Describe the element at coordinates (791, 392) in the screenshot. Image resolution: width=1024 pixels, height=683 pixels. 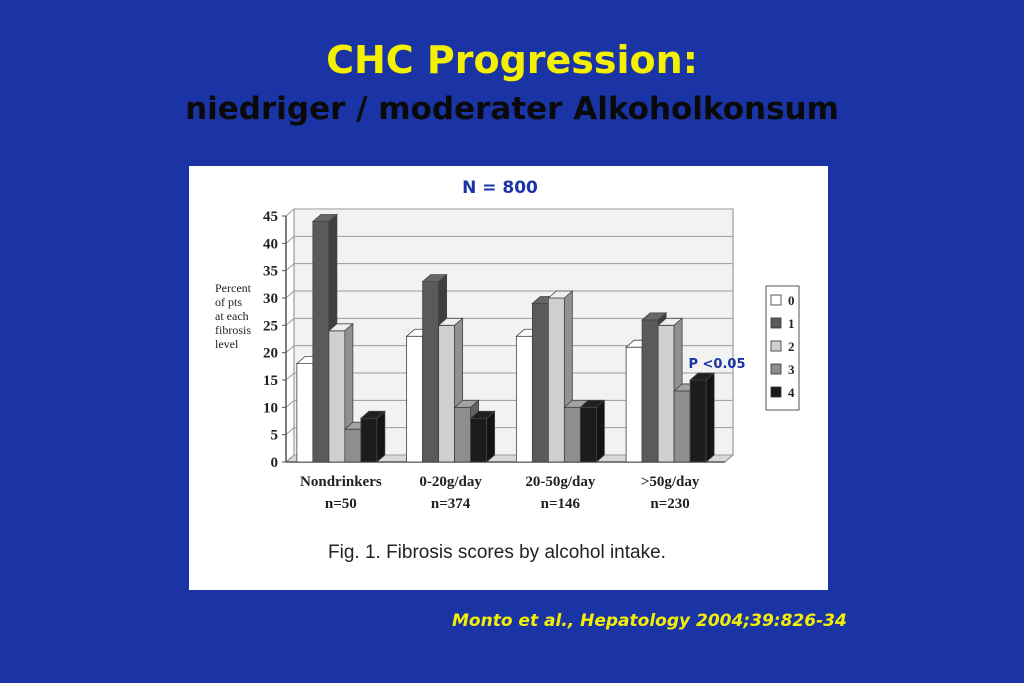
I see `legend-label: 4` at that location.